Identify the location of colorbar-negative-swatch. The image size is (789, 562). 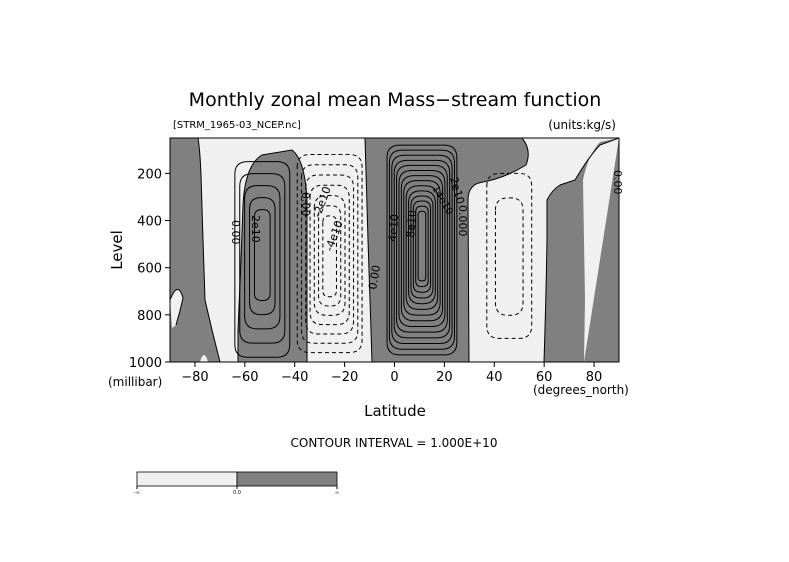
(187, 479).